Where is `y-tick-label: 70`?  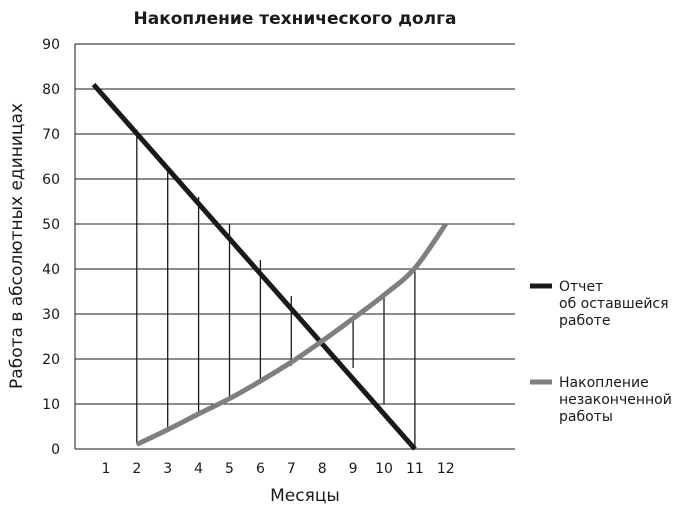 y-tick-label: 70 is located at coordinates (51, 135).